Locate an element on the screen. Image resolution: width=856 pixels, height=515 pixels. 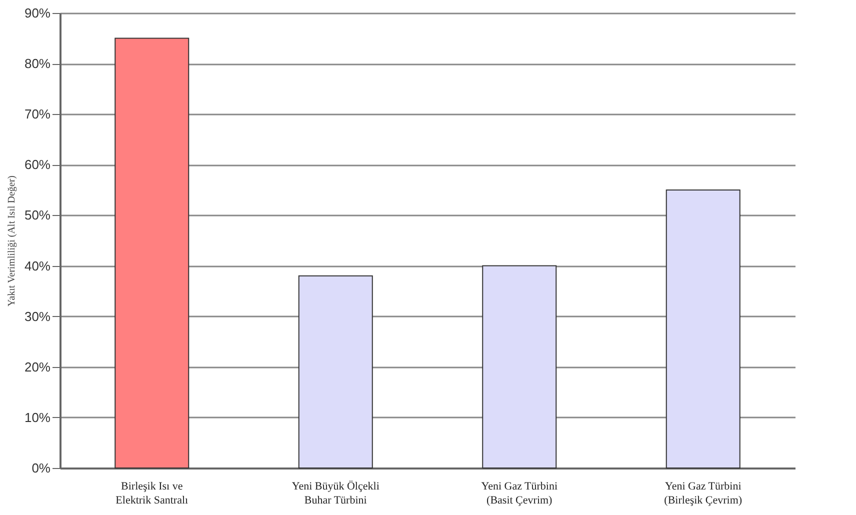
x-tick-label: Yeni Büyük Ölçekli Buhar Türbini is located at coordinates (336, 493).